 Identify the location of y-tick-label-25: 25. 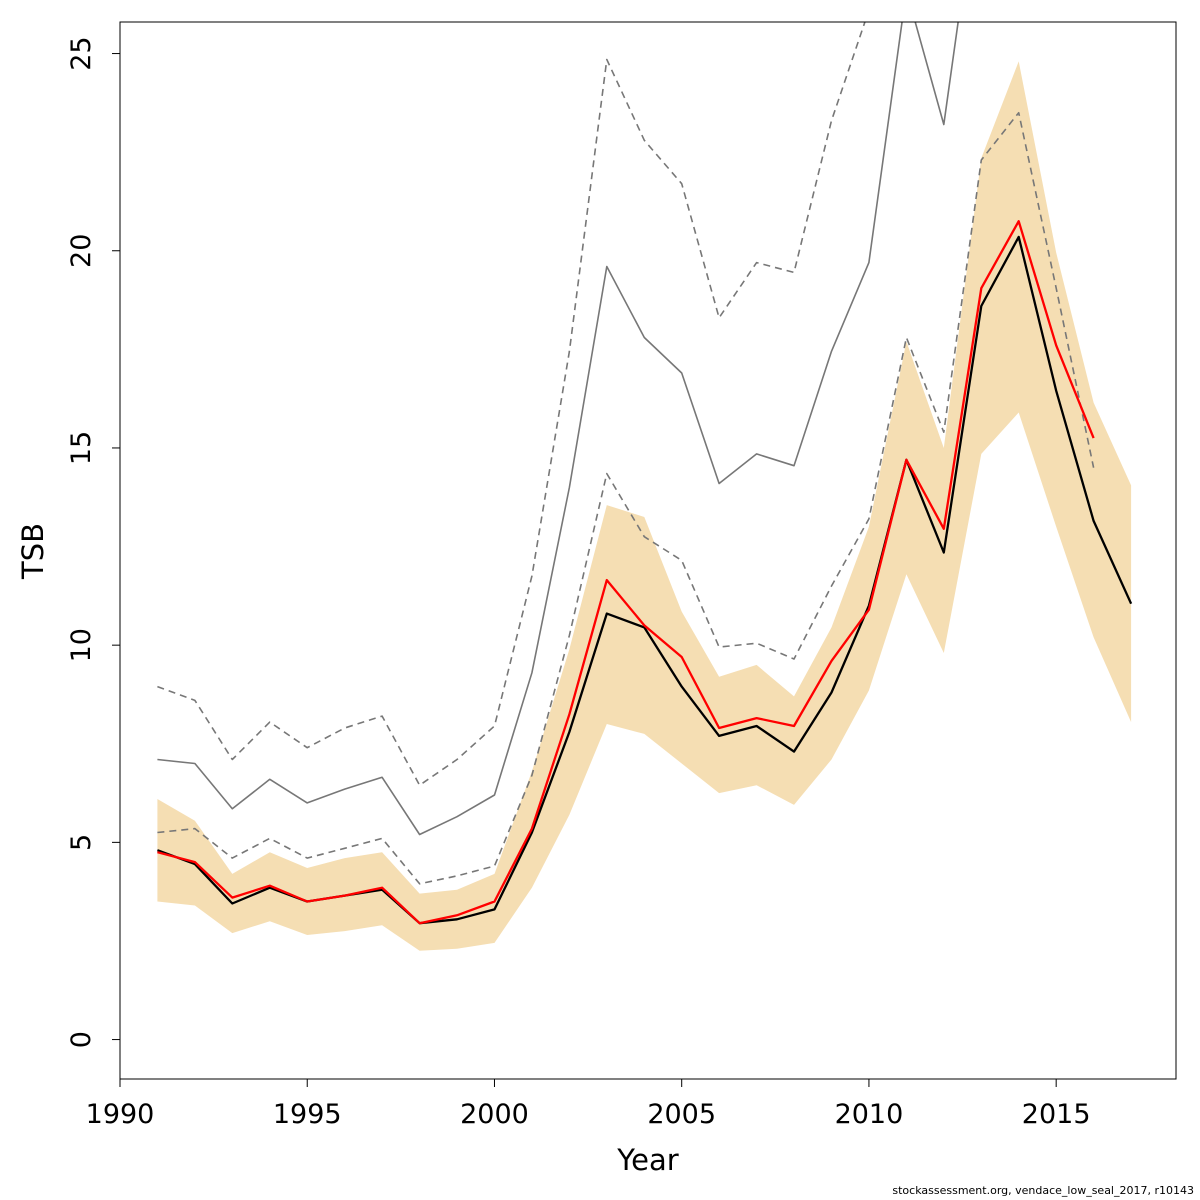
(81, 53).